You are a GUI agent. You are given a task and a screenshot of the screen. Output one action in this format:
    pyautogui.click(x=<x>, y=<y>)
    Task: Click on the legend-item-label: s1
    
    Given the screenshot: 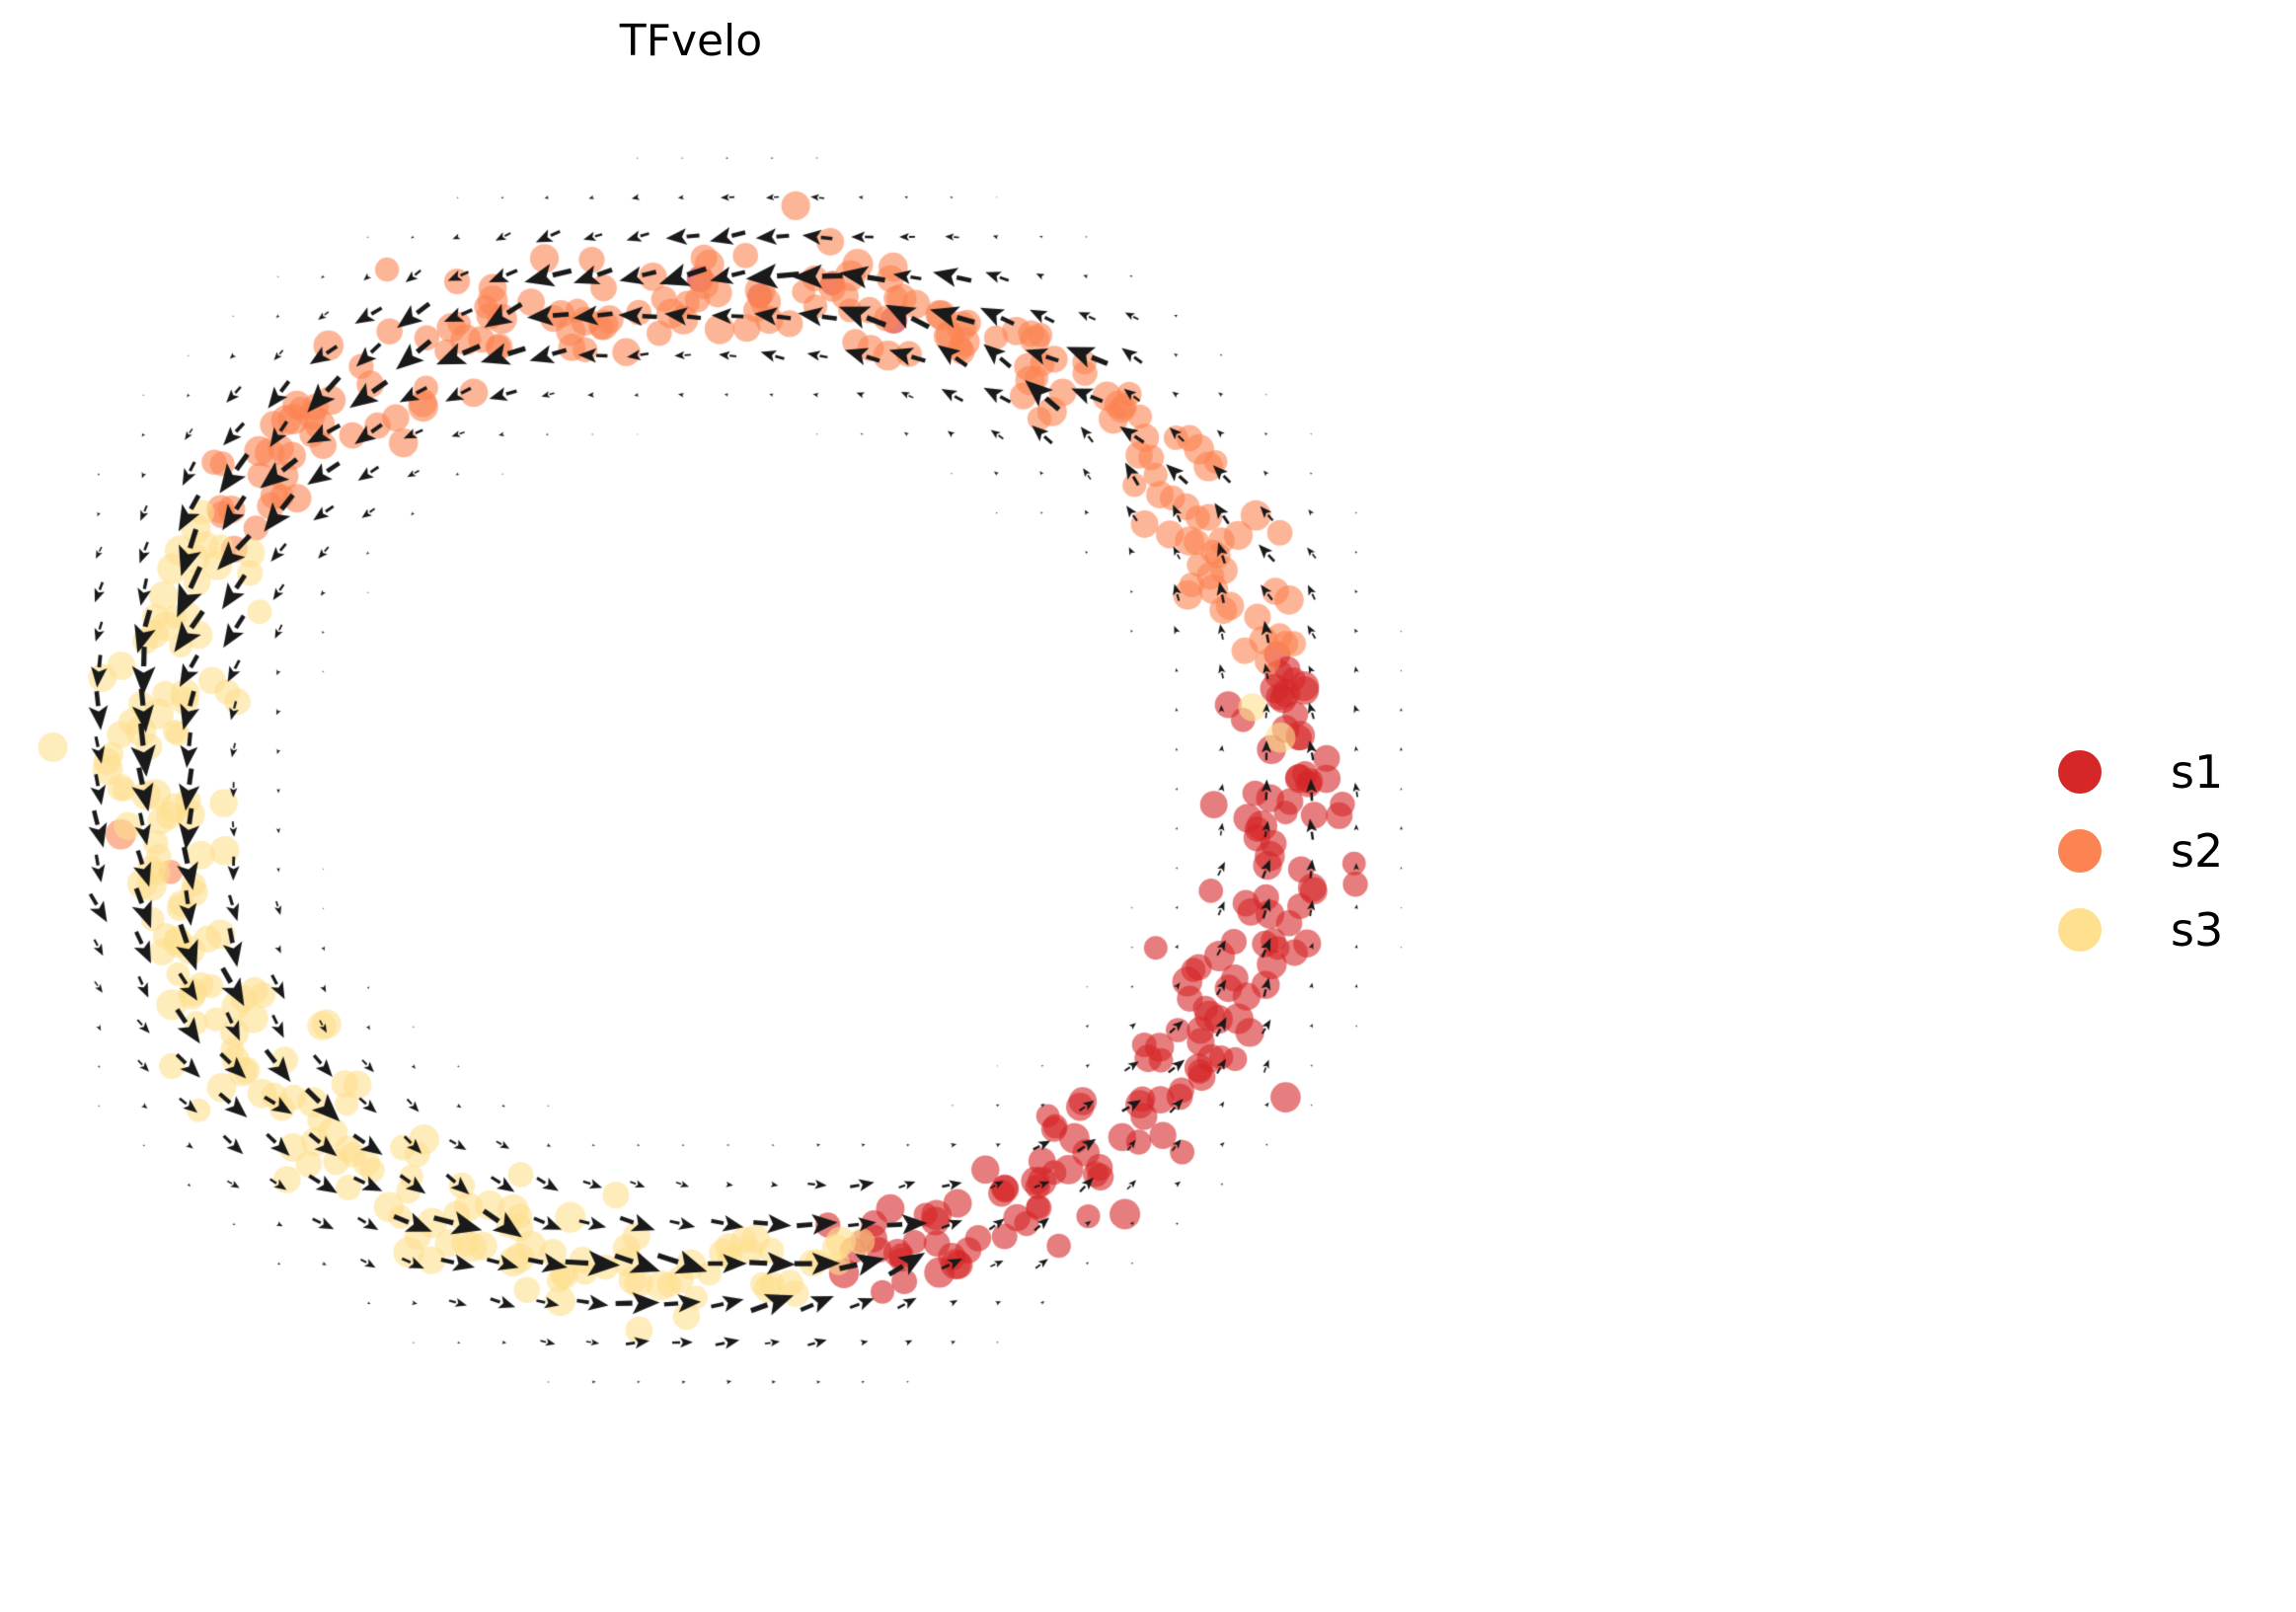 What is the action you would take?
    pyautogui.click(x=2197, y=772)
    